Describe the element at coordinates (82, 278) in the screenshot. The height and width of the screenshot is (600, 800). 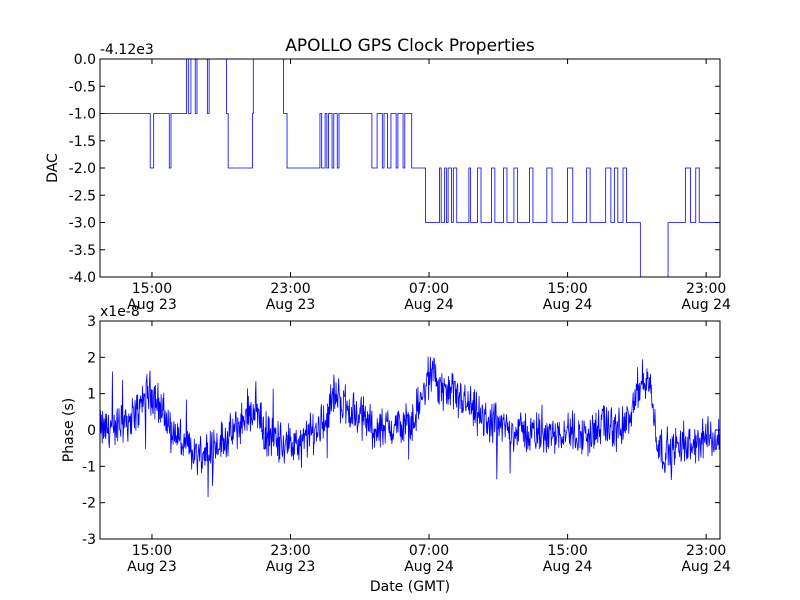
I see `y-tick-label: -4.0` at that location.